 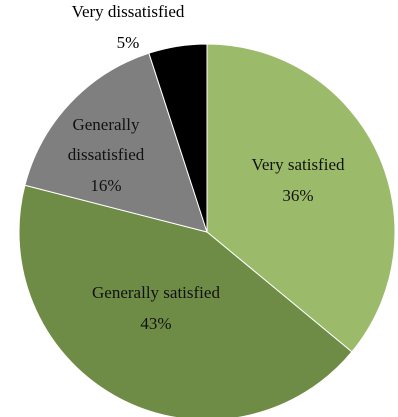 I want to click on slice-label-very-dissatisfied: Very dissatisfied 5%, so click(x=128, y=27).